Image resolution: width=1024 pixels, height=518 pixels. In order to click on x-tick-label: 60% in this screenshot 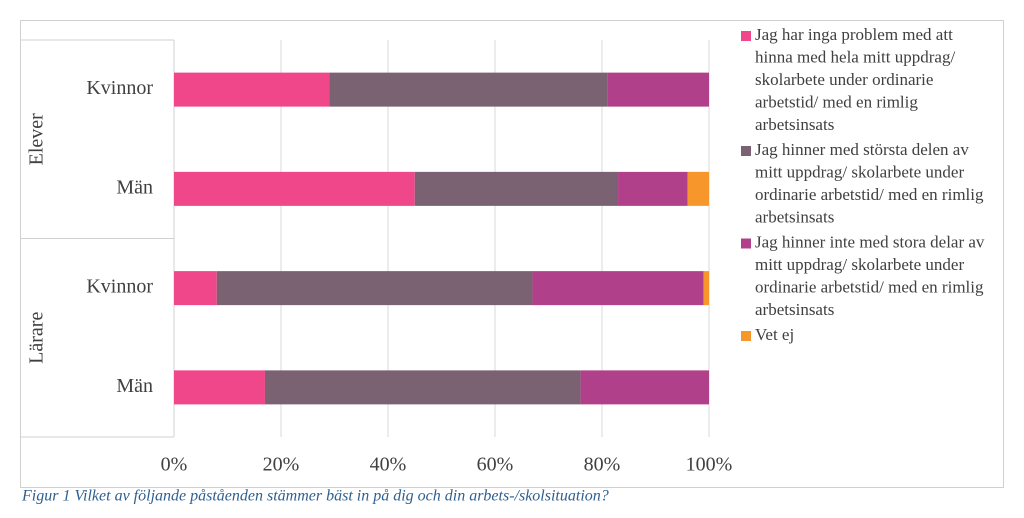, I will do `click(495, 465)`.